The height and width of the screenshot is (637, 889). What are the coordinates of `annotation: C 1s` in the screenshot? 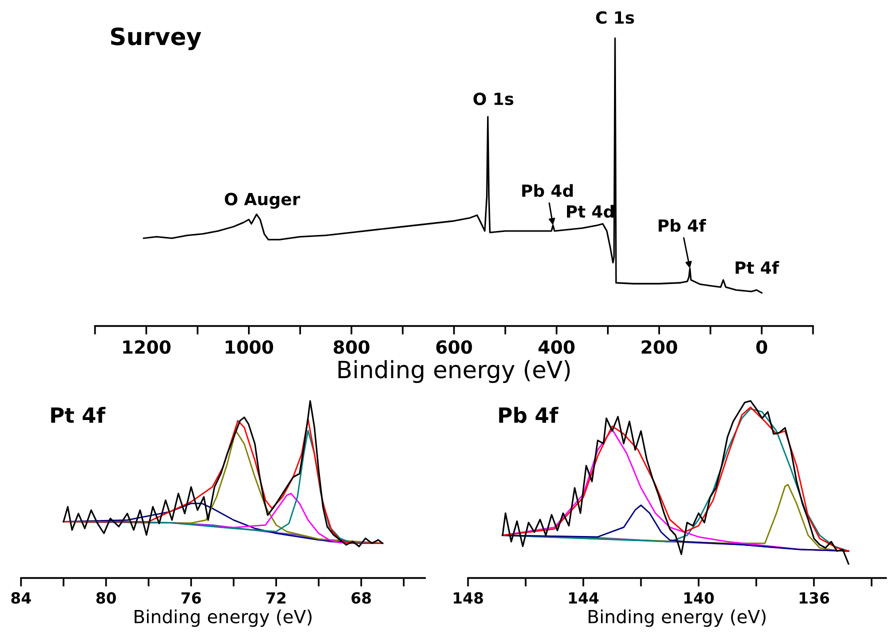 It's located at (615, 17).